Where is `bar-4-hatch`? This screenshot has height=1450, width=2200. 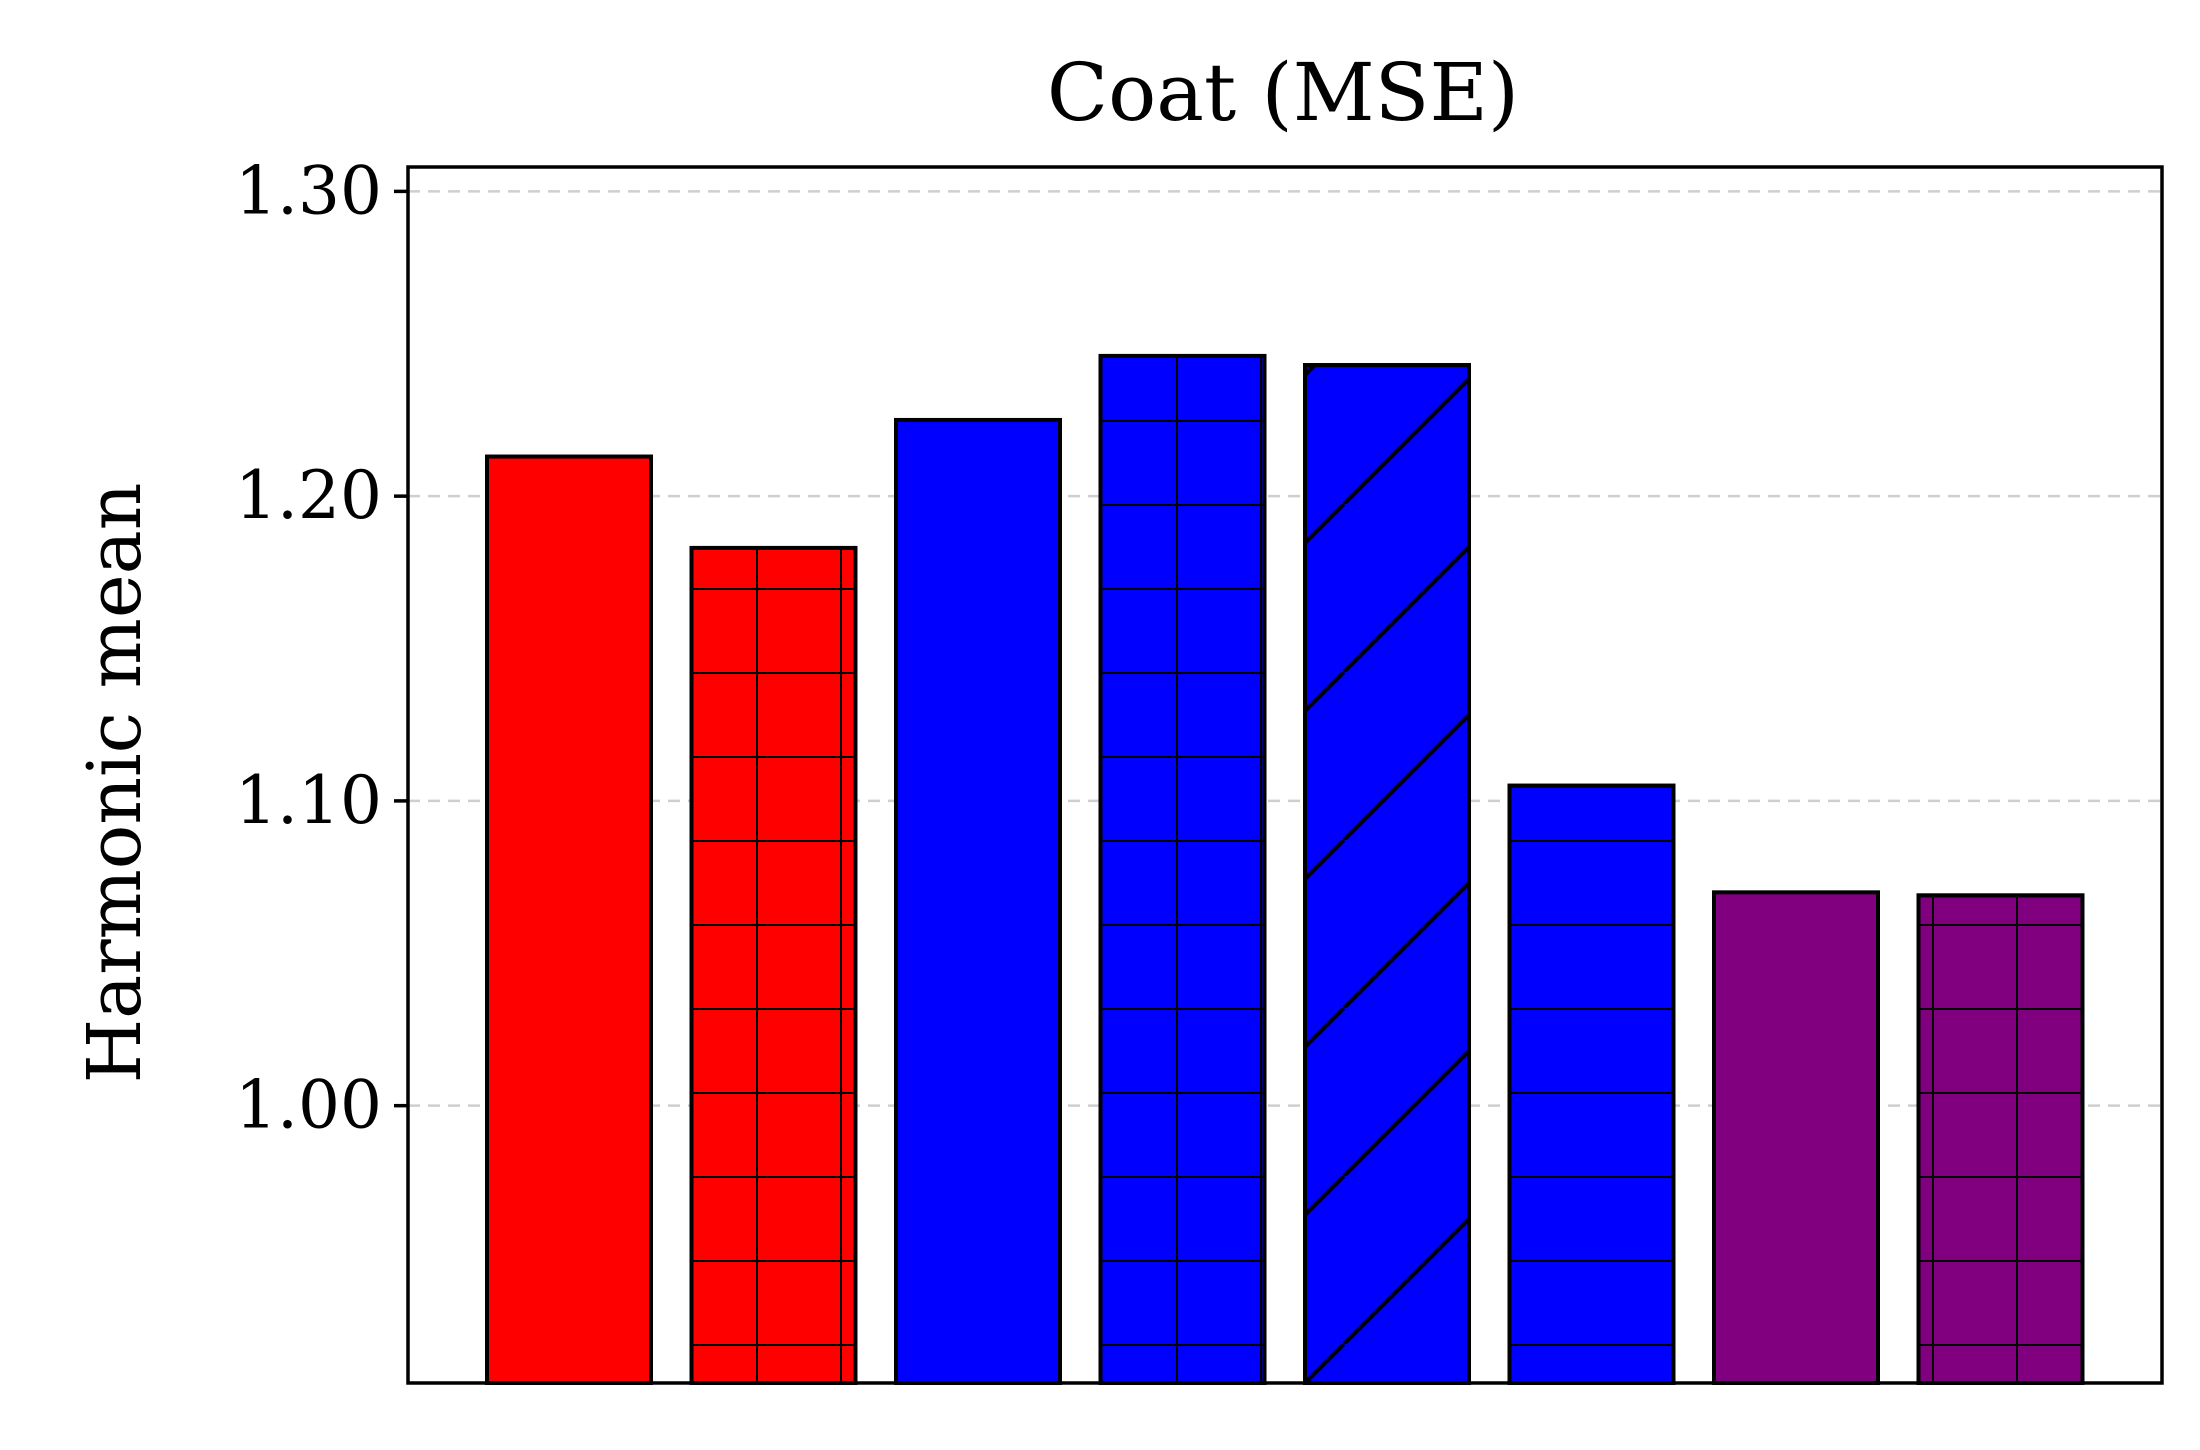
bar-4-hatch is located at coordinates (1182, 869).